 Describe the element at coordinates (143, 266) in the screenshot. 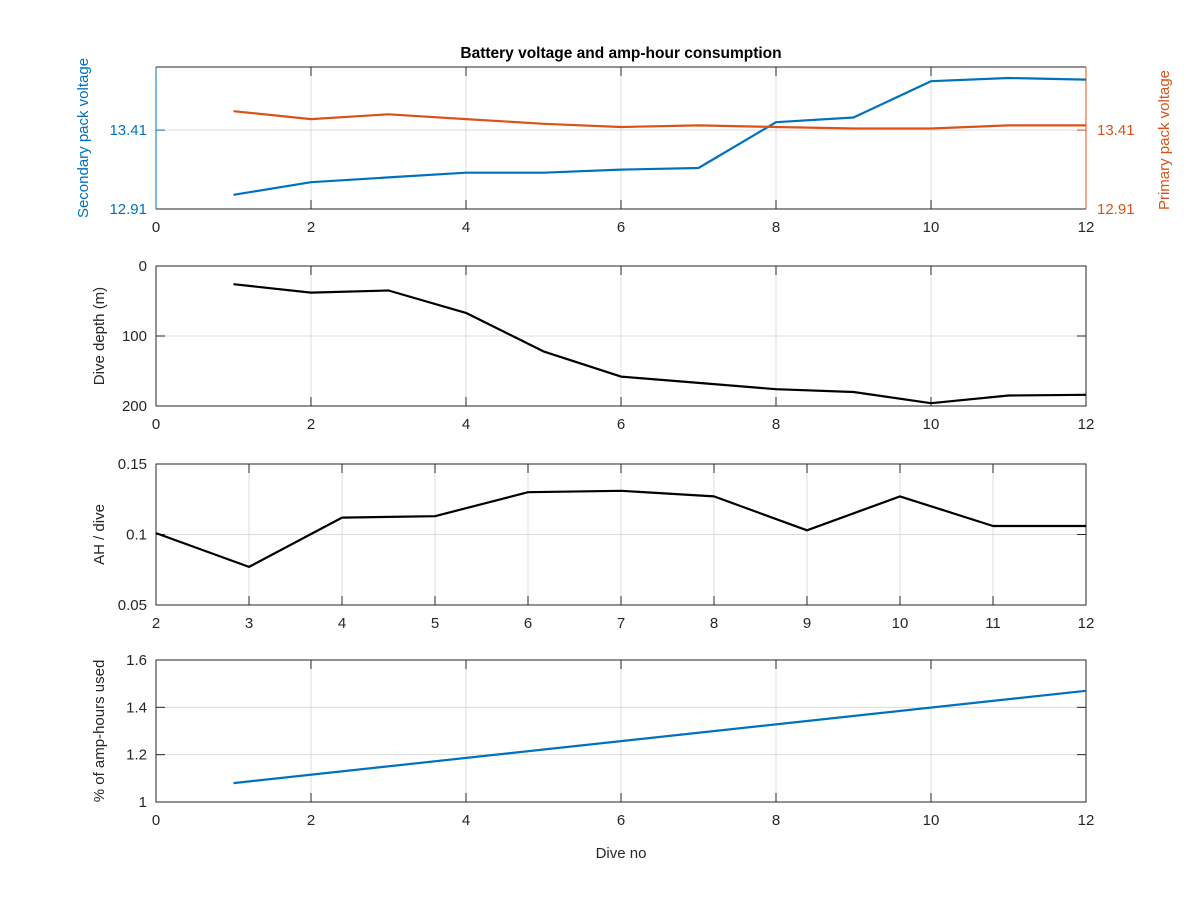

I see `panel-2-y-tick-label: 0` at that location.